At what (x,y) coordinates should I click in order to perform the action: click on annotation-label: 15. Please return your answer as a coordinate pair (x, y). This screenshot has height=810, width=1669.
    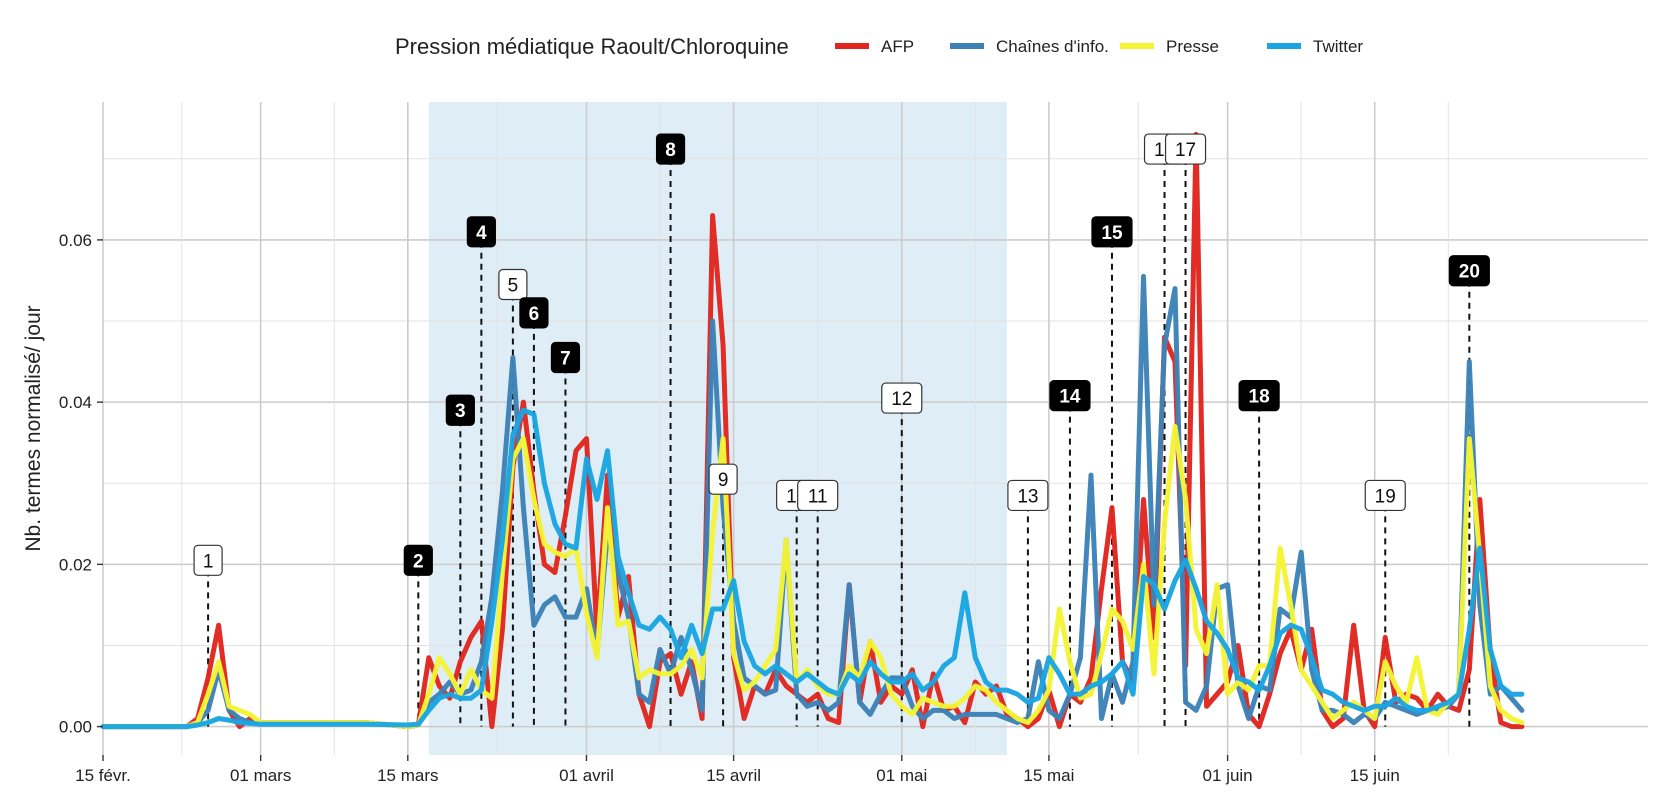
    Looking at the image, I should click on (1112, 233).